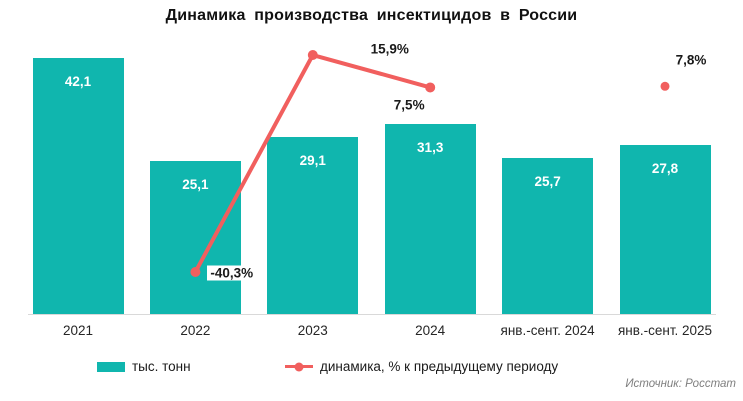 Image resolution: width=743 pixels, height=401 pixels. What do you see at coordinates (312, 161) in the screenshot?
I see `bar-value-label: 29,1` at bounding box center [312, 161].